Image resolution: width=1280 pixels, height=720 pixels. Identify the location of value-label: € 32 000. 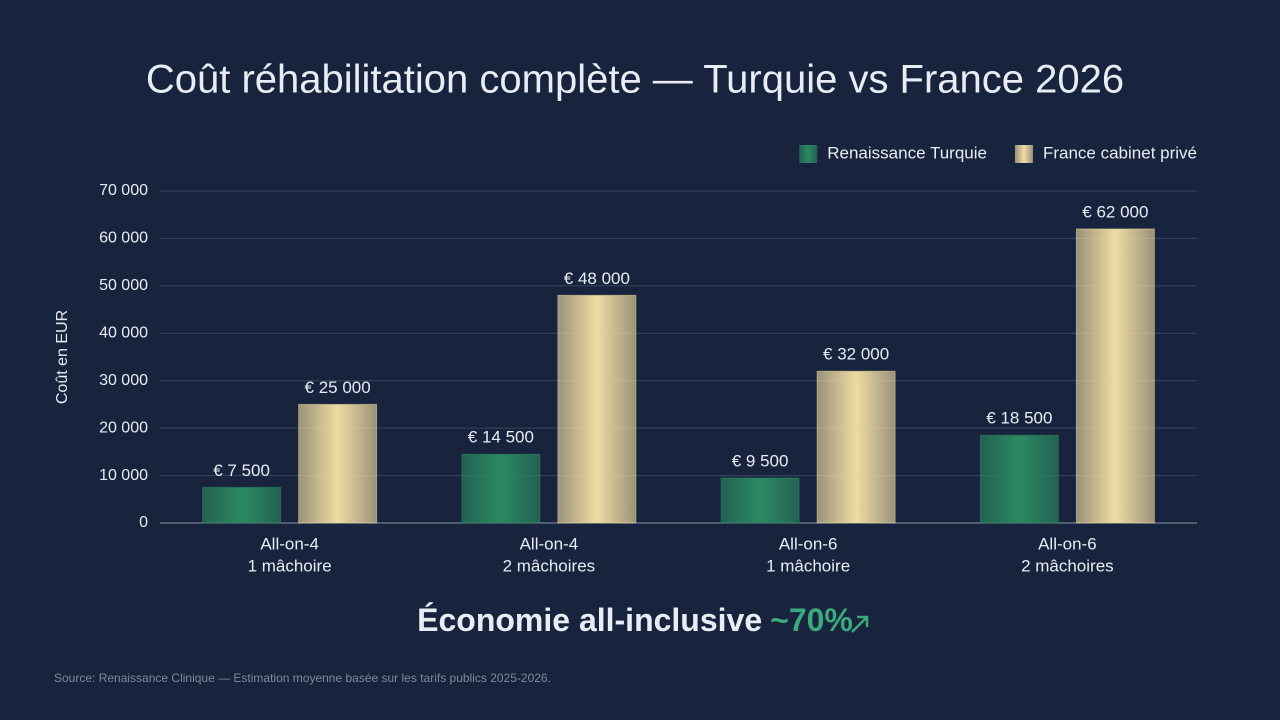
(856, 354).